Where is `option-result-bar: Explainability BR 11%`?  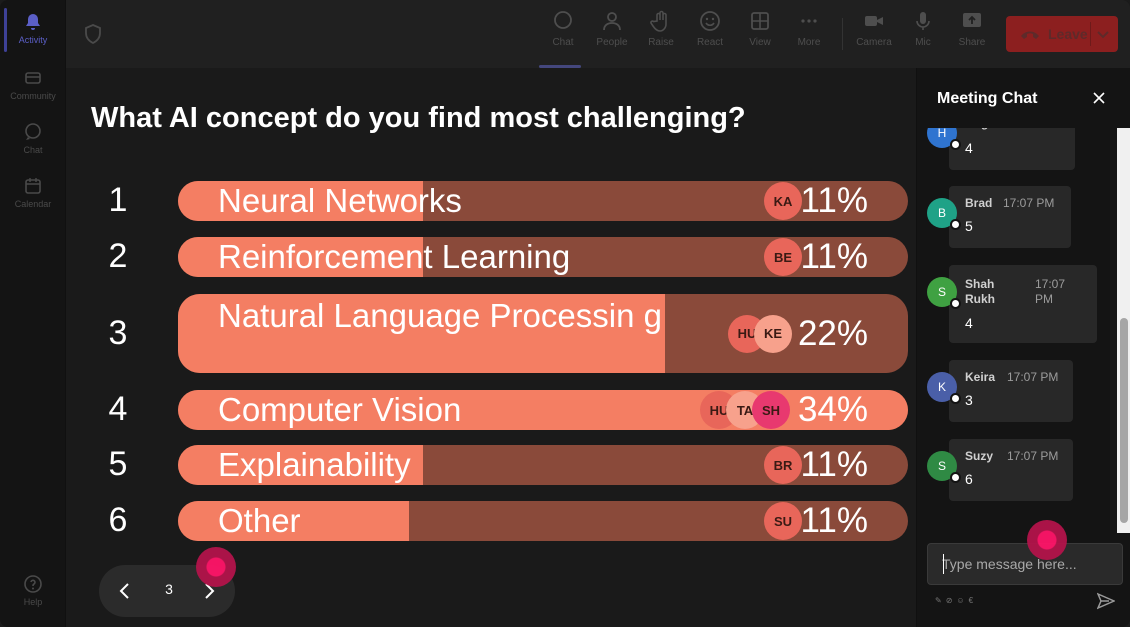
option-result-bar: Explainability BR 11% is located at coordinates (543, 465).